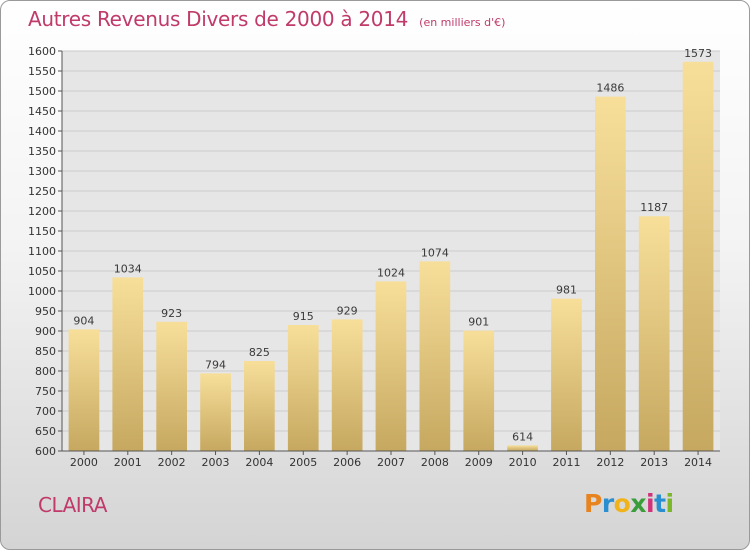 The image size is (750, 550). Describe the element at coordinates (45, 331) in the screenshot. I see `y-tick-label: 900` at that location.